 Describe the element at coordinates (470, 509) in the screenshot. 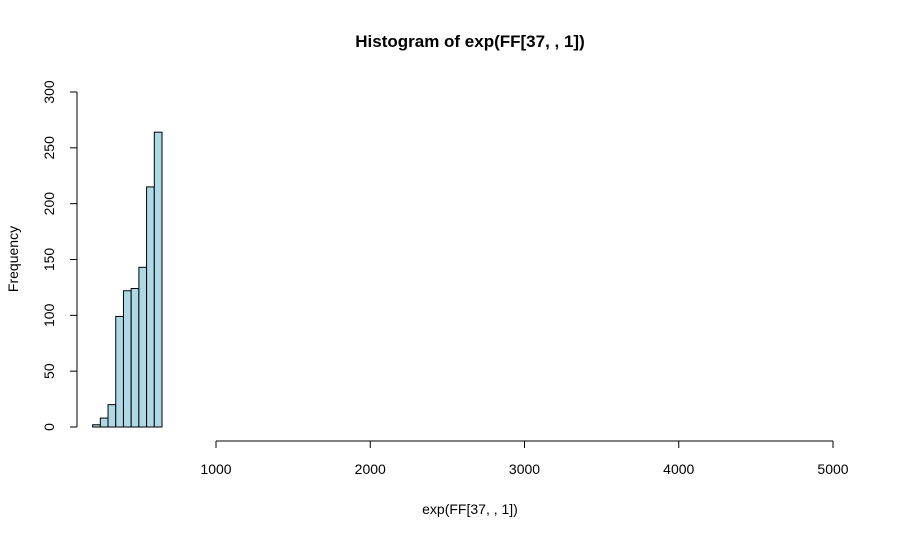

I see `x-axis-label: exp(FF[37, , 1])` at that location.